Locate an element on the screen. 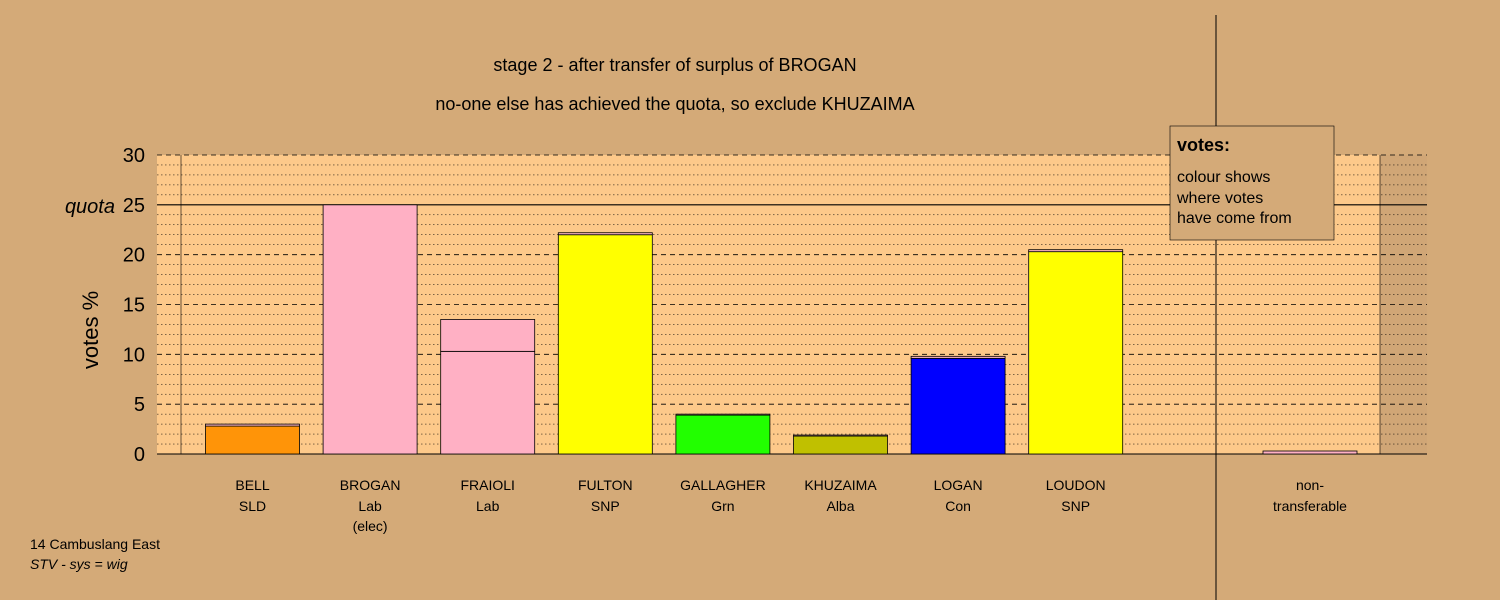 The width and height of the screenshot is (1500, 600). footer-system: STV - sys = wig is located at coordinates (79, 564).